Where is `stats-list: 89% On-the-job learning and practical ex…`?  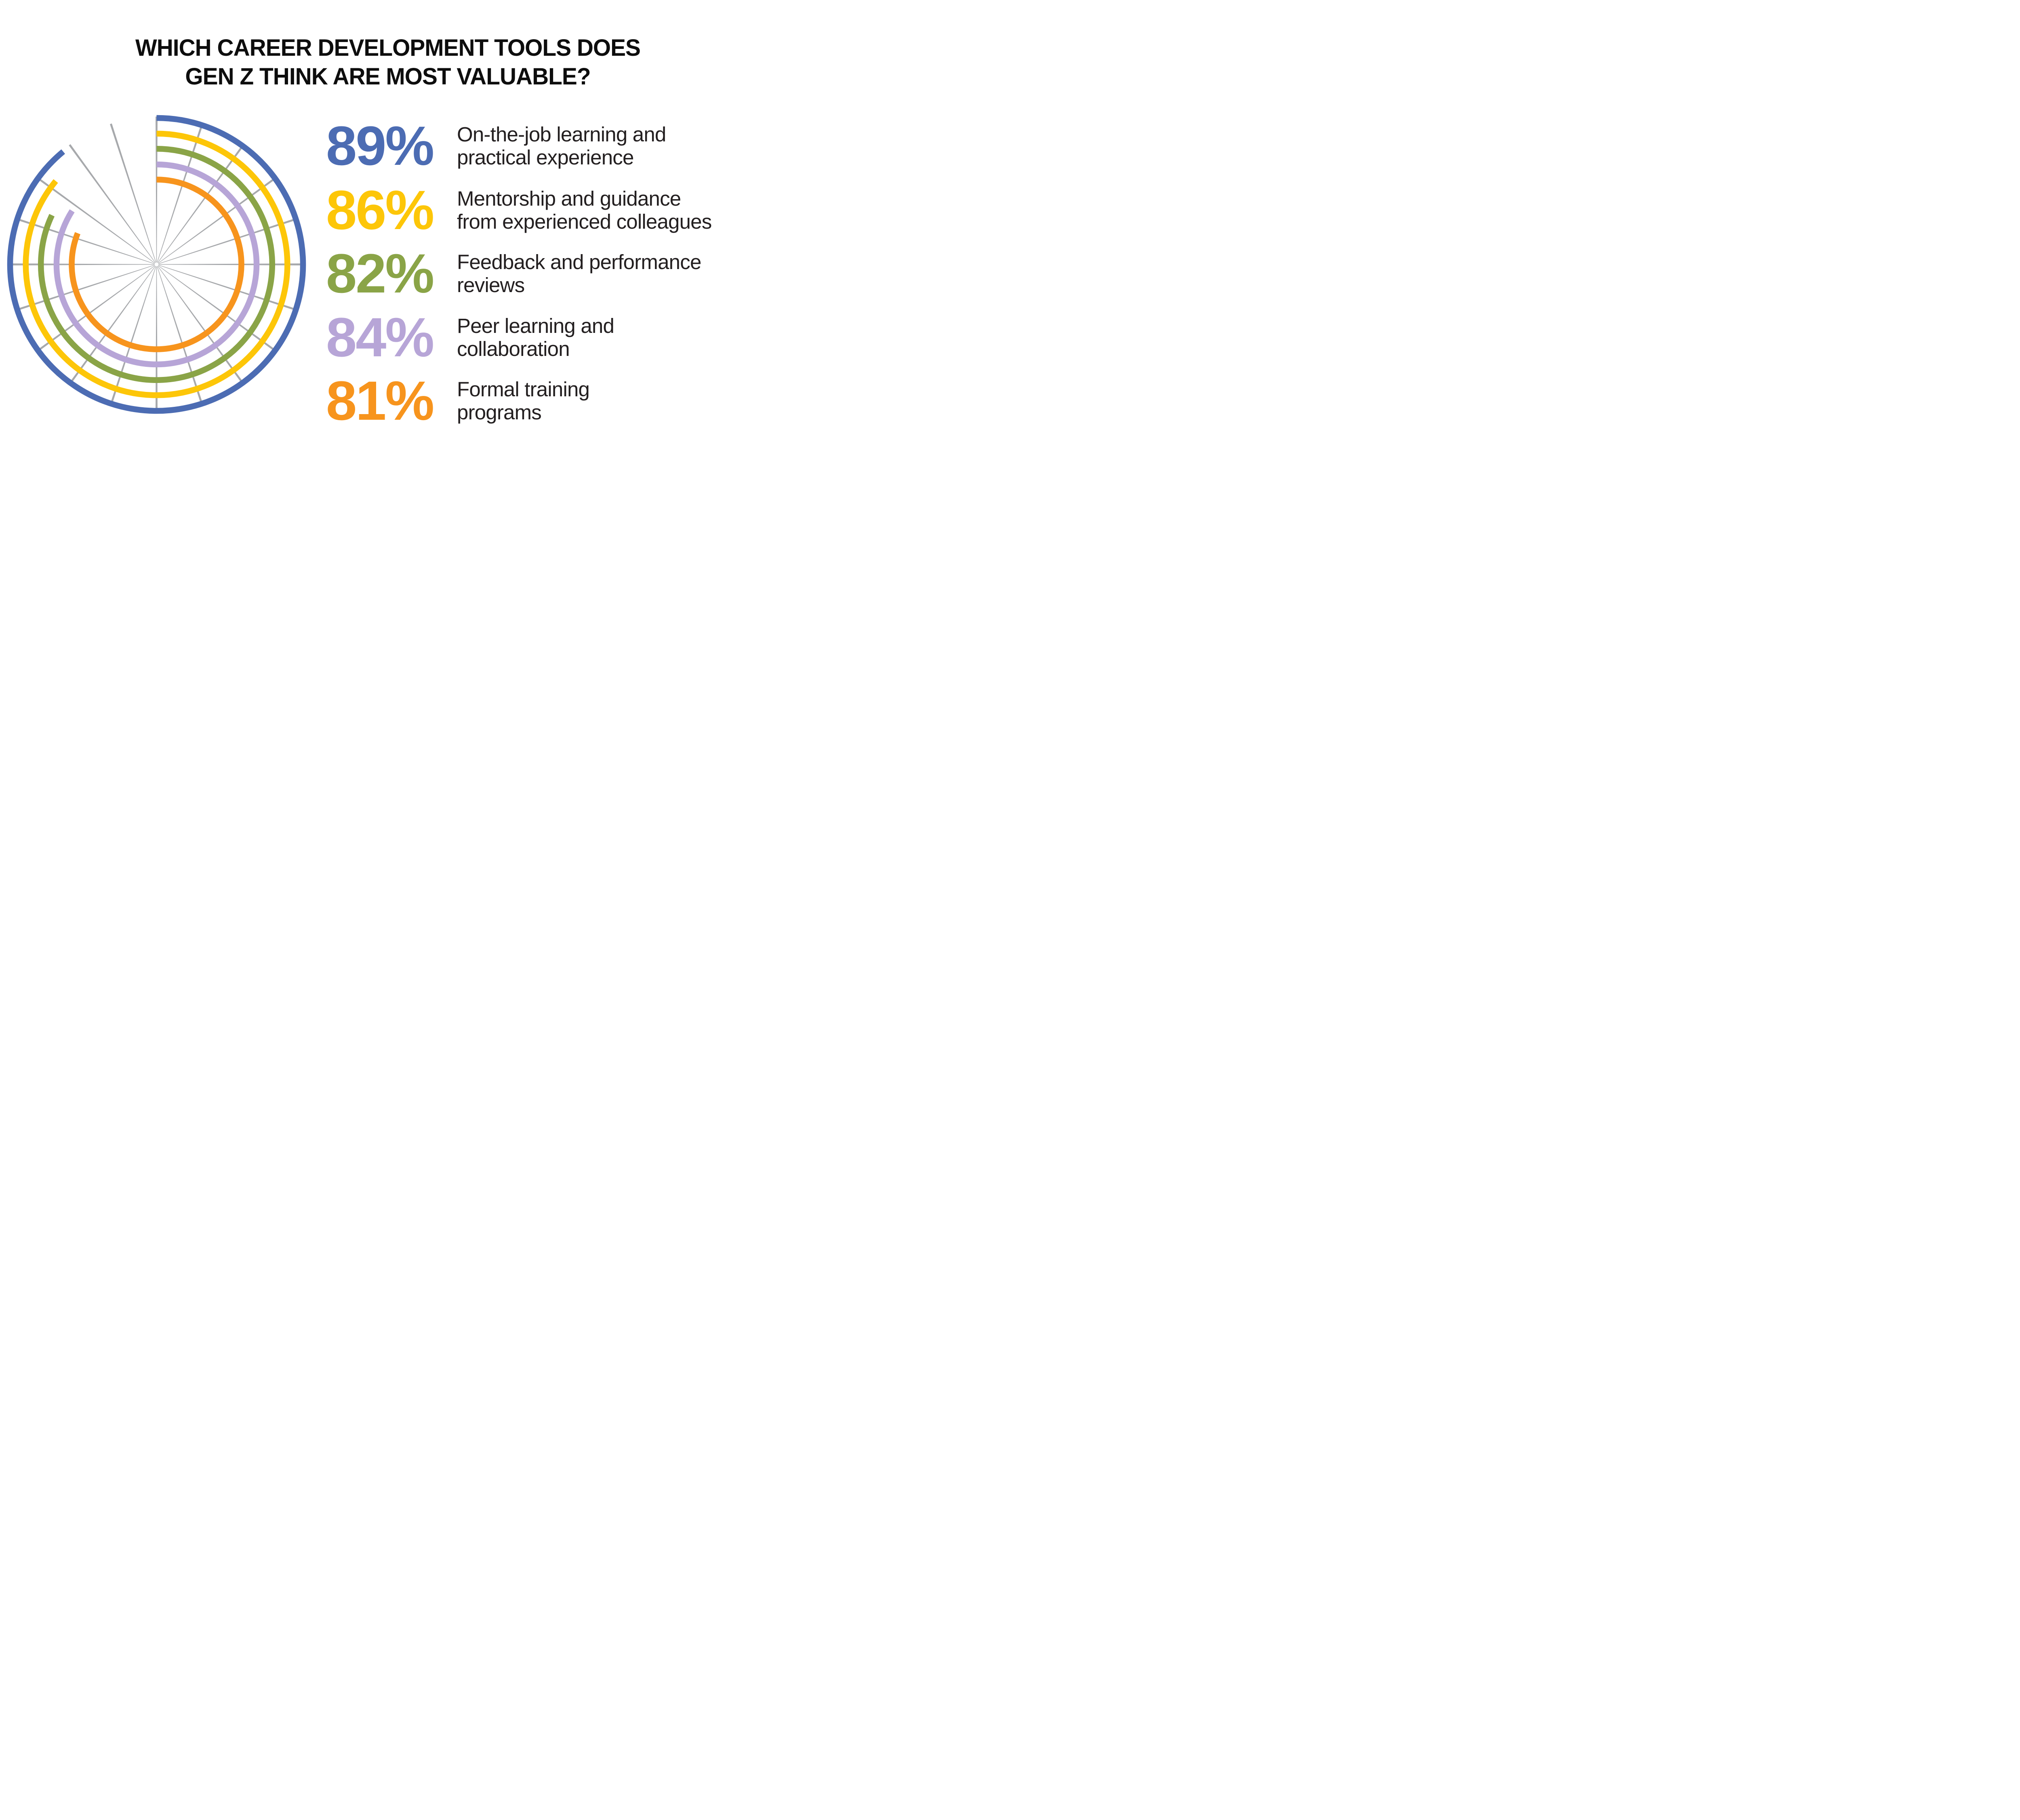
stats-list: 89% On-the-job learning and practical ex… is located at coordinates (527, 227).